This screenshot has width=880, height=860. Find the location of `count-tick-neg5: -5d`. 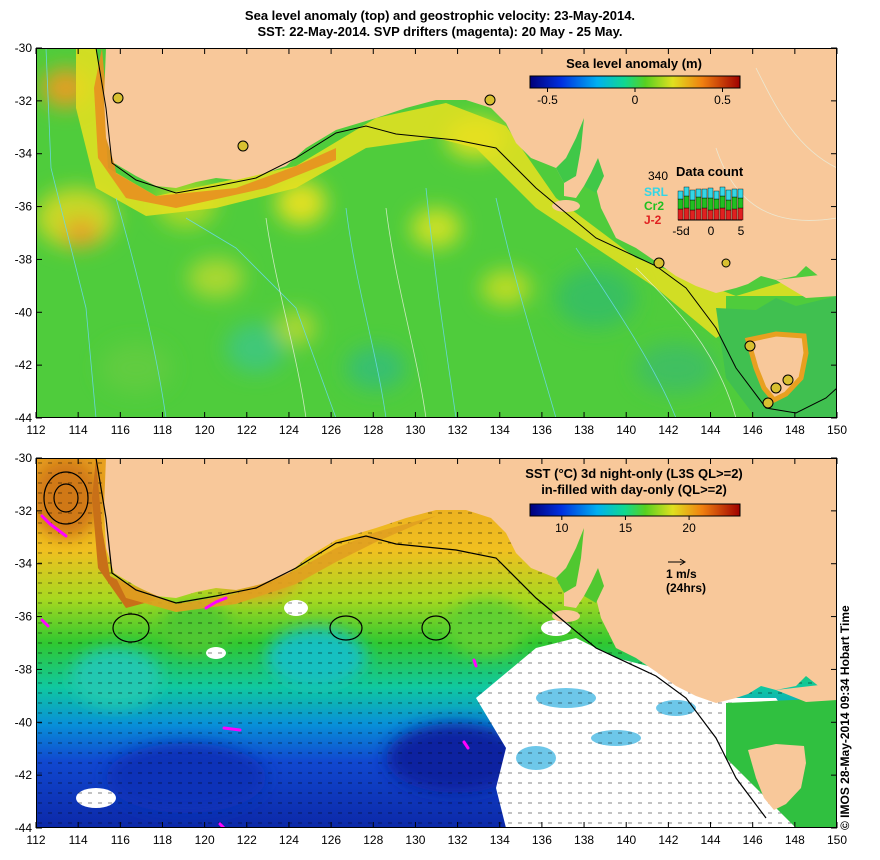

count-tick-neg5: -5d is located at coordinates (680, 231).